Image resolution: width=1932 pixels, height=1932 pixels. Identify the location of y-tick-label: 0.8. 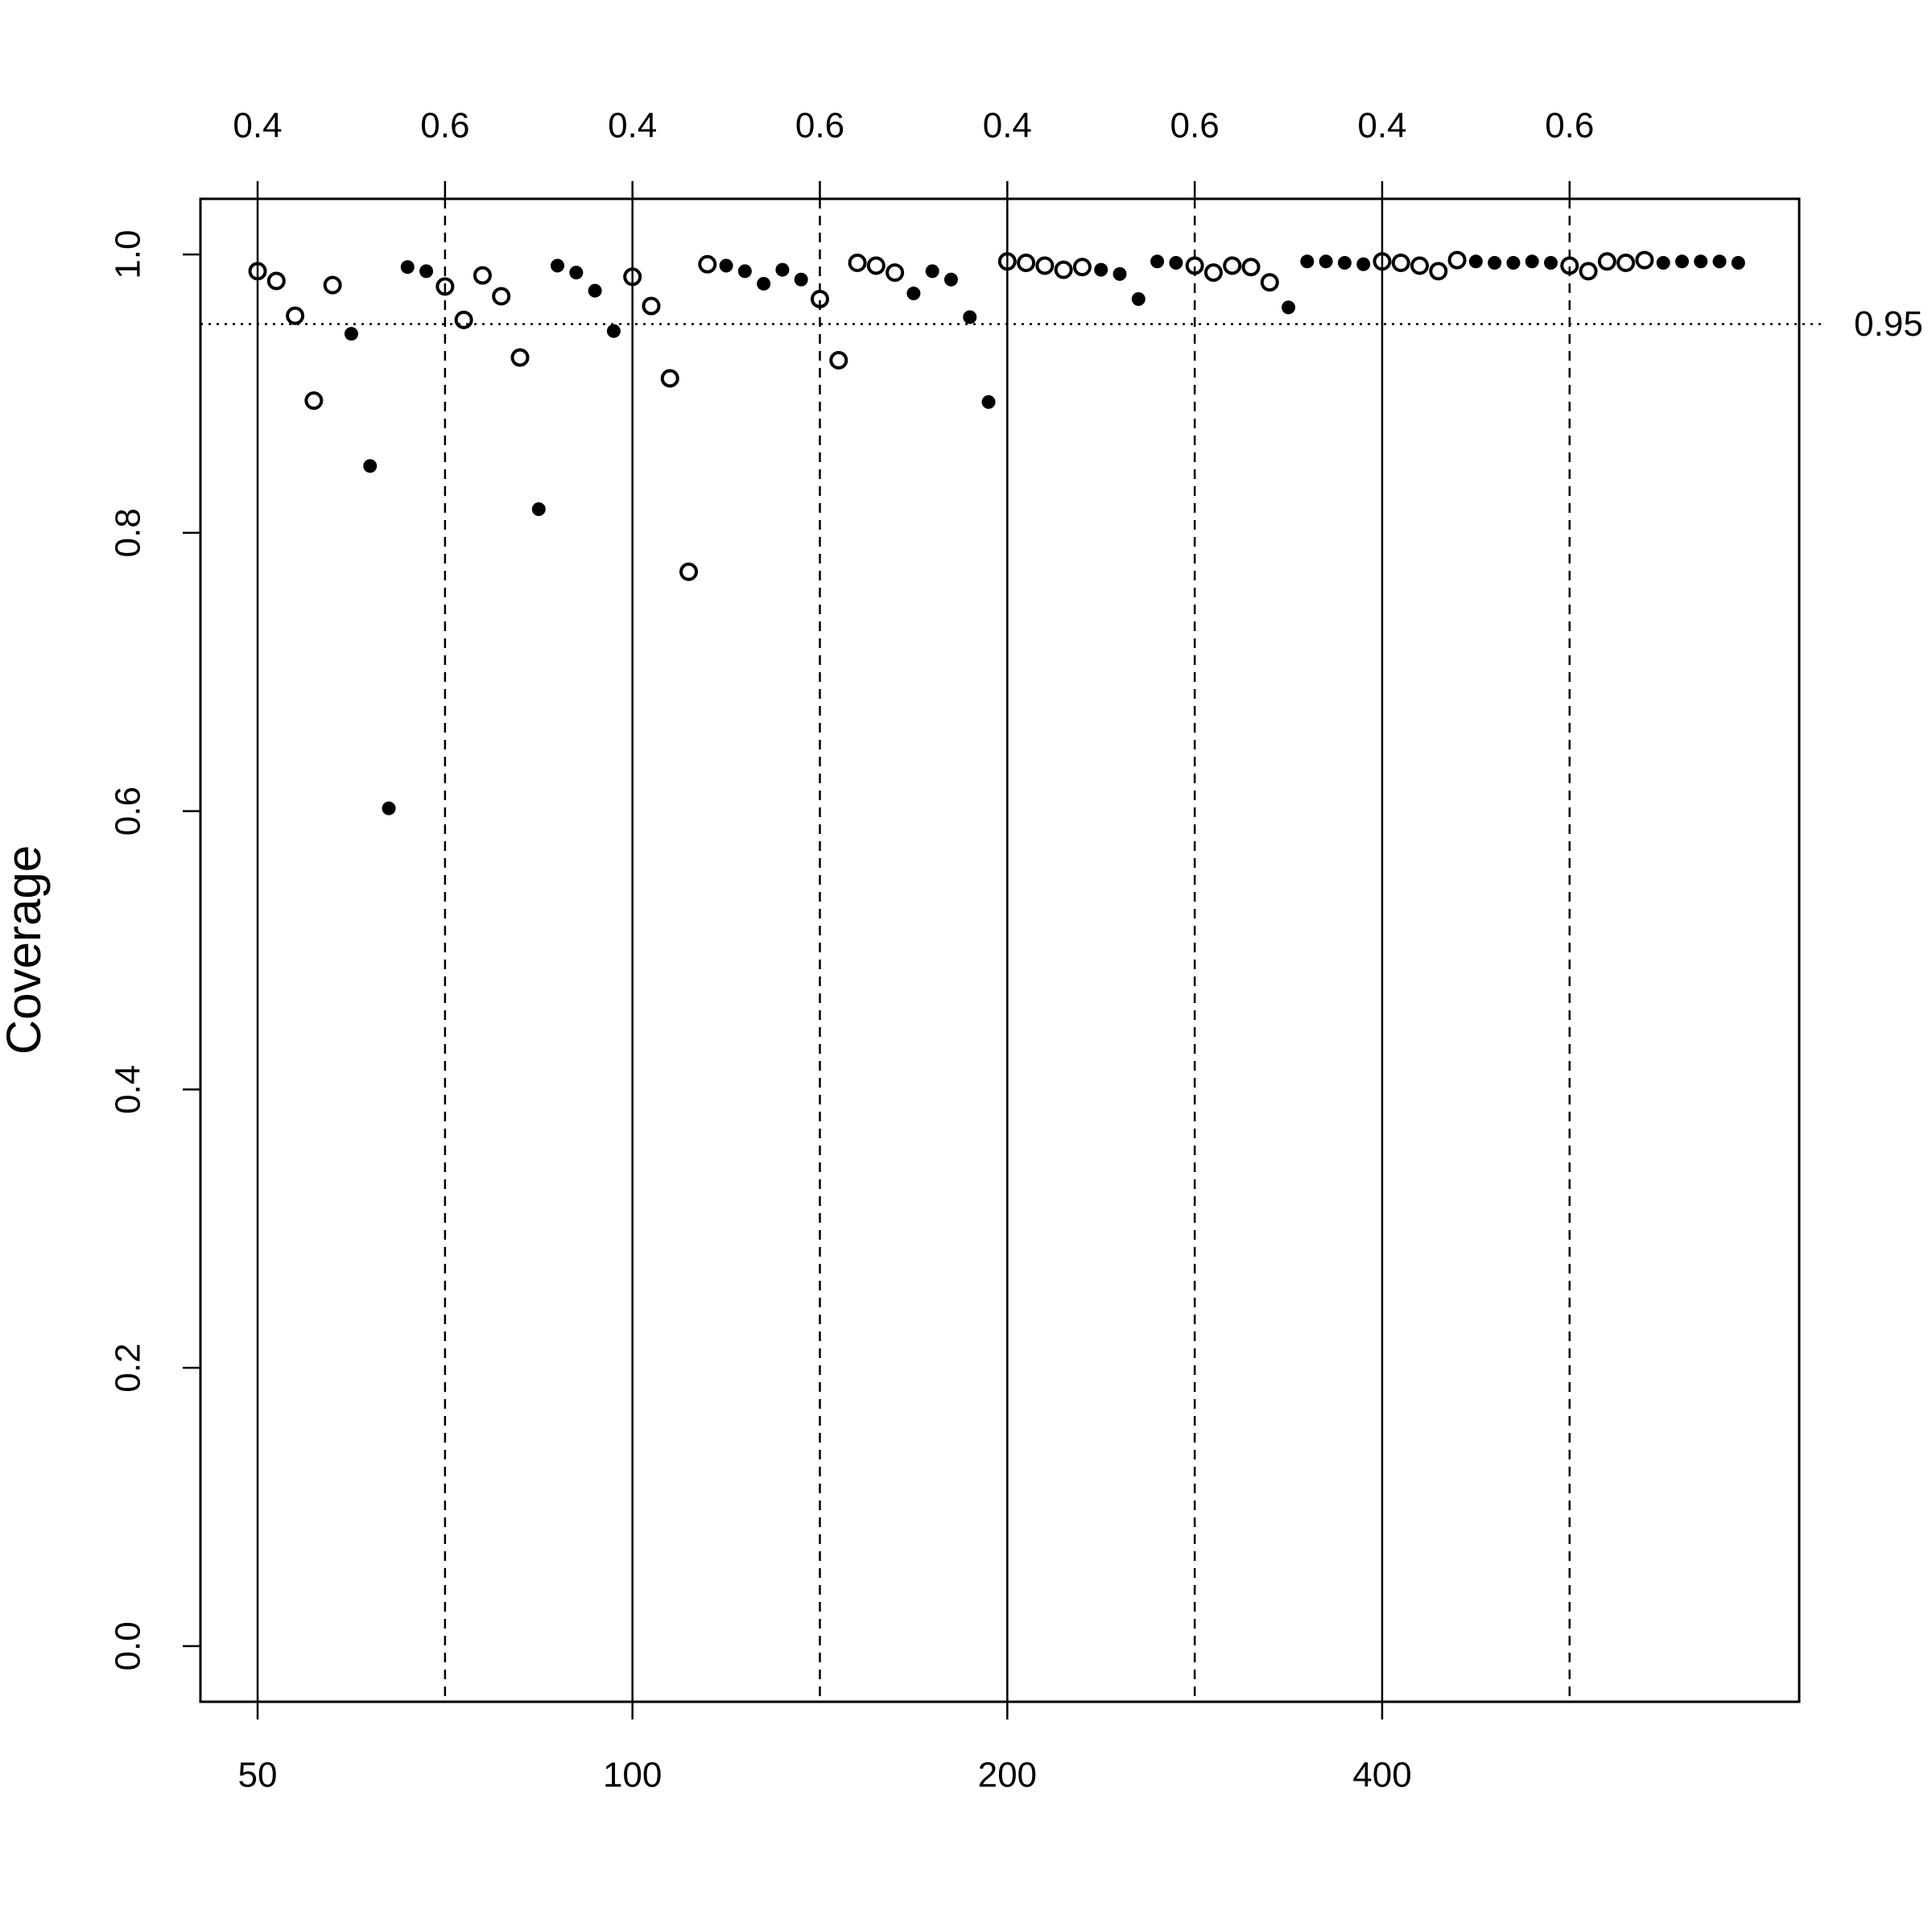
(128, 532).